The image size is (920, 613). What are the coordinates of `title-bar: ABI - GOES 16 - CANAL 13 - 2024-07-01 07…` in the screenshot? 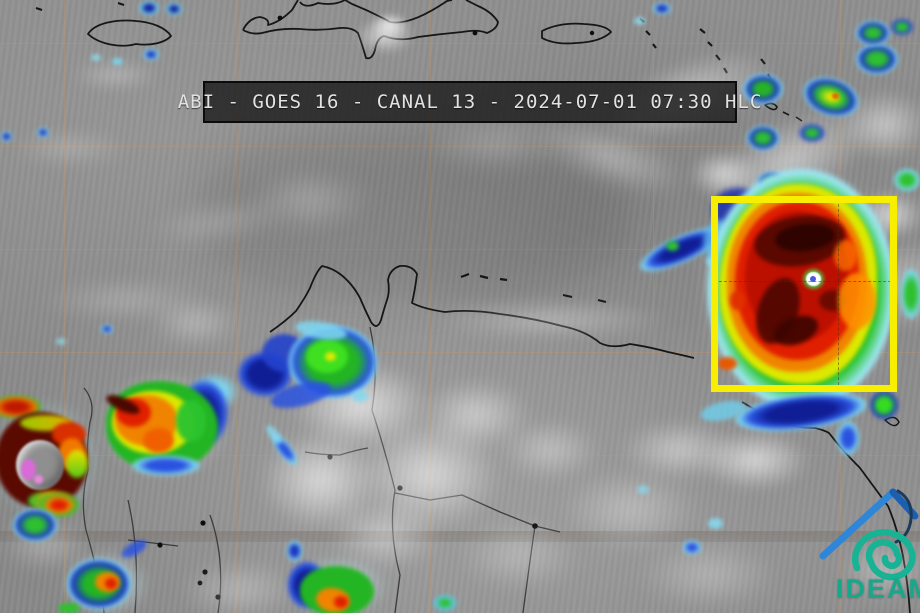 It's located at (469, 102).